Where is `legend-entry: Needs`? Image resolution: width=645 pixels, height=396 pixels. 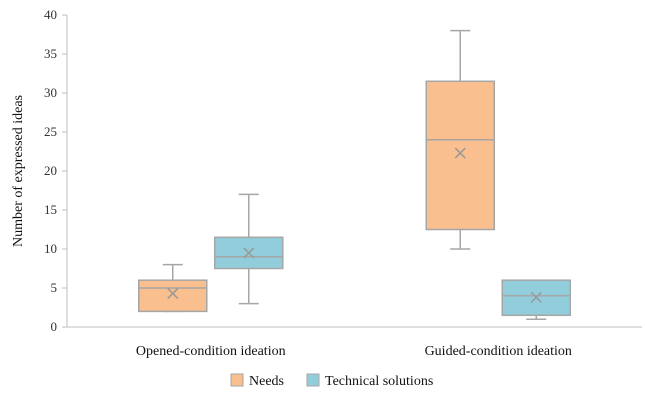 legend-entry: Needs is located at coordinates (266, 381).